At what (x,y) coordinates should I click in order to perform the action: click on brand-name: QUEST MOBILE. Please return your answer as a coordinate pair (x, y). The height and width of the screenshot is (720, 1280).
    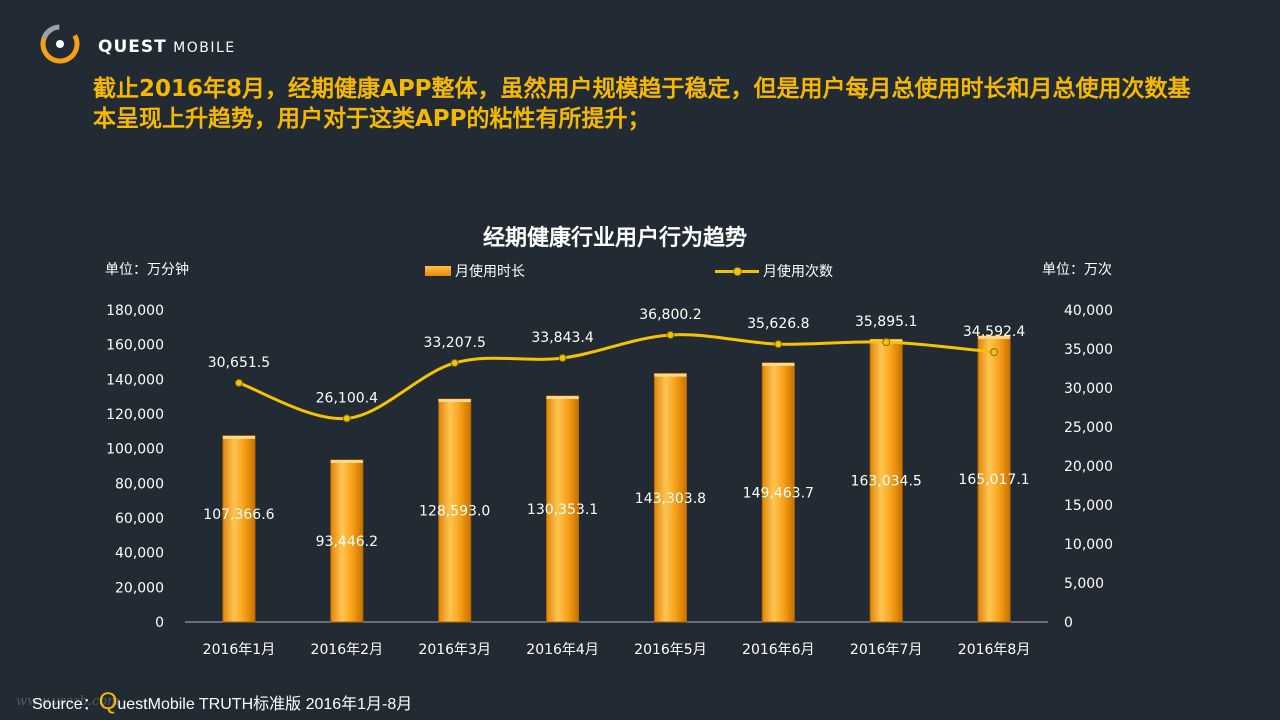
    Looking at the image, I should click on (167, 47).